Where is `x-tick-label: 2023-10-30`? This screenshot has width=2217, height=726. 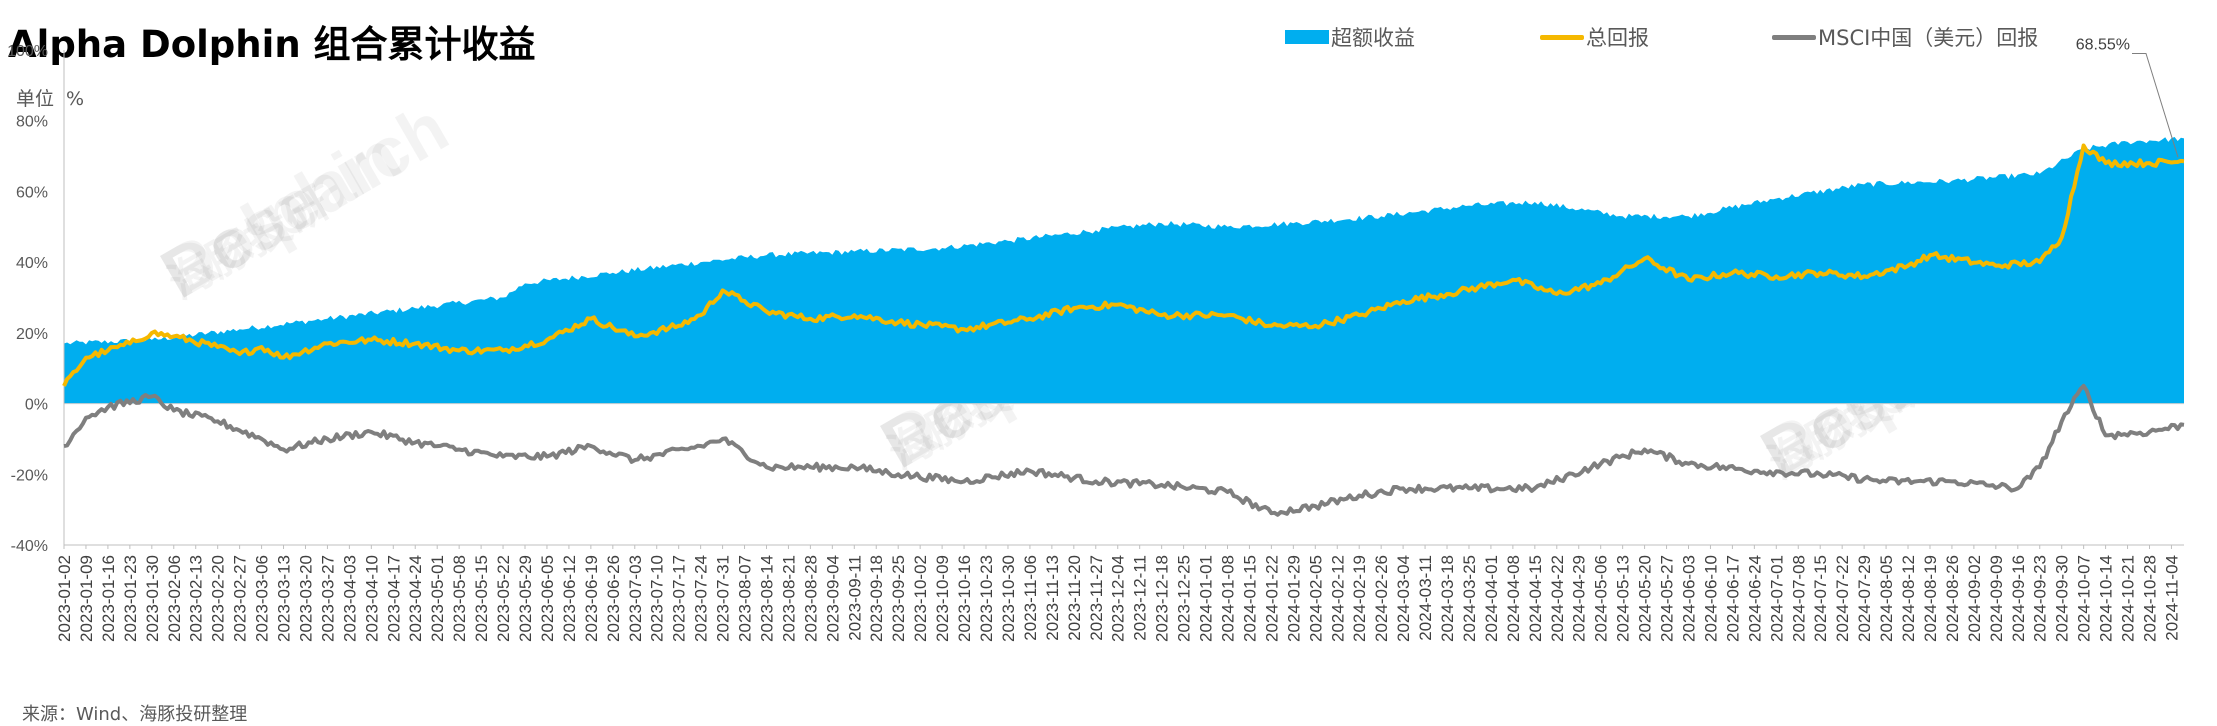 x-tick-label: 2023-10-30 is located at coordinates (1008, 598).